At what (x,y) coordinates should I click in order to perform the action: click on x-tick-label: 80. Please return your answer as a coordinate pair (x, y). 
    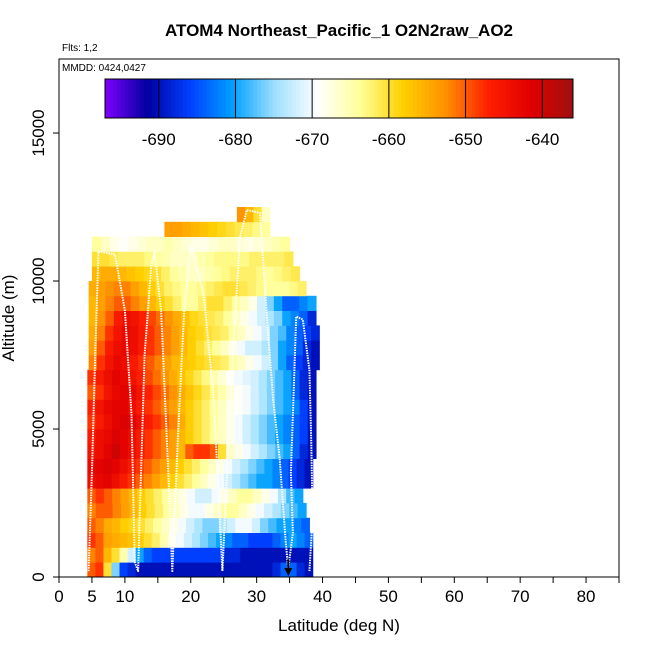
    Looking at the image, I should click on (586, 596).